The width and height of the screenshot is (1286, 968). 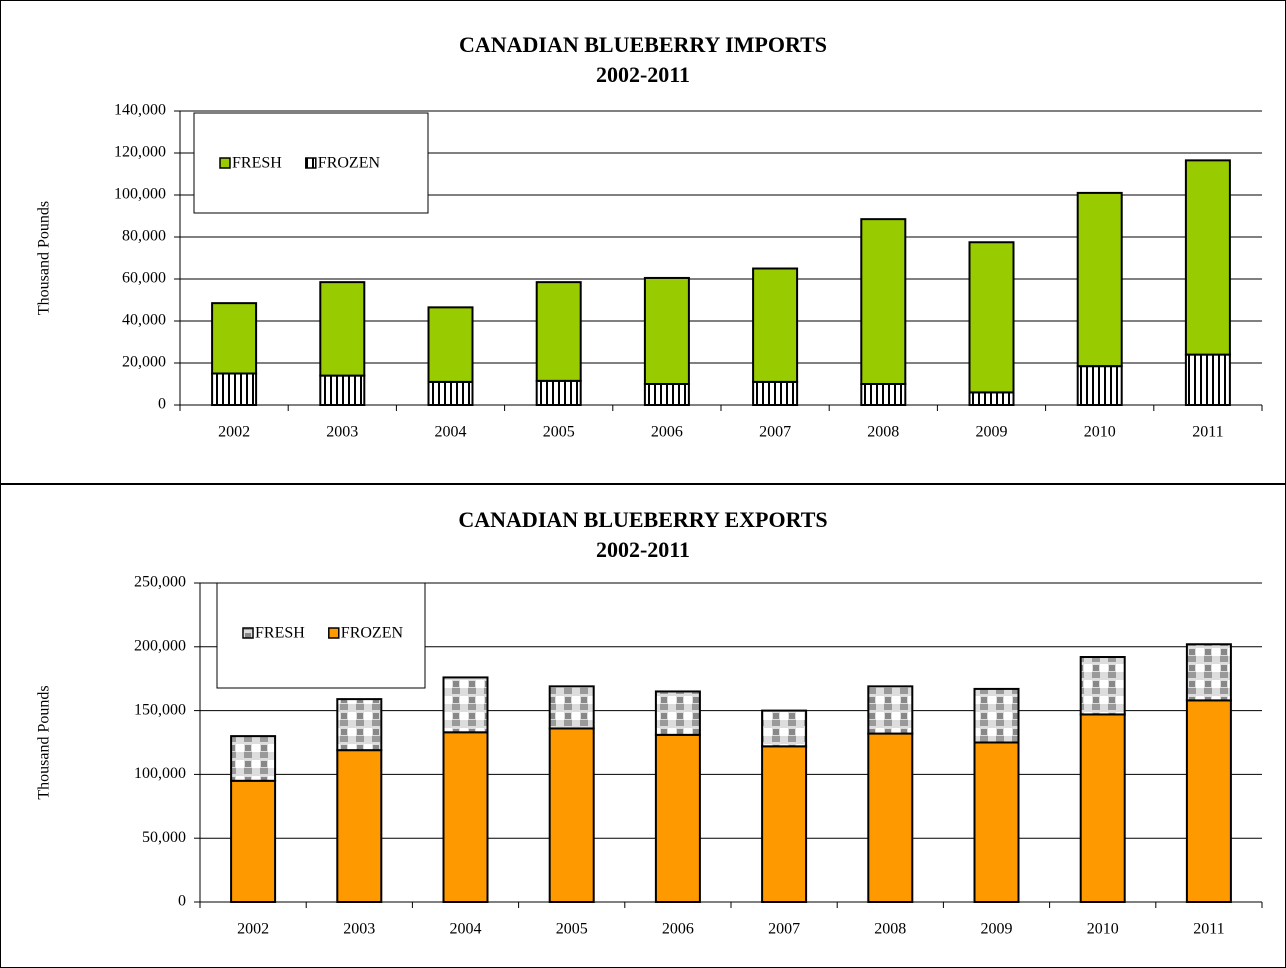 I want to click on y-tick-label: 50,000, so click(x=164, y=837).